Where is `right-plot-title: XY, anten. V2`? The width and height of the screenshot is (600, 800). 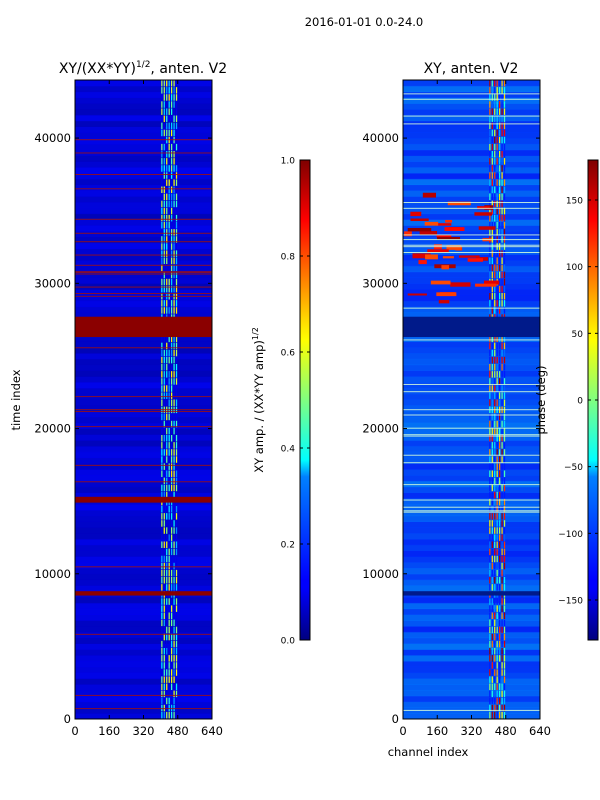 right-plot-title: XY, anten. V2 is located at coordinates (471, 69).